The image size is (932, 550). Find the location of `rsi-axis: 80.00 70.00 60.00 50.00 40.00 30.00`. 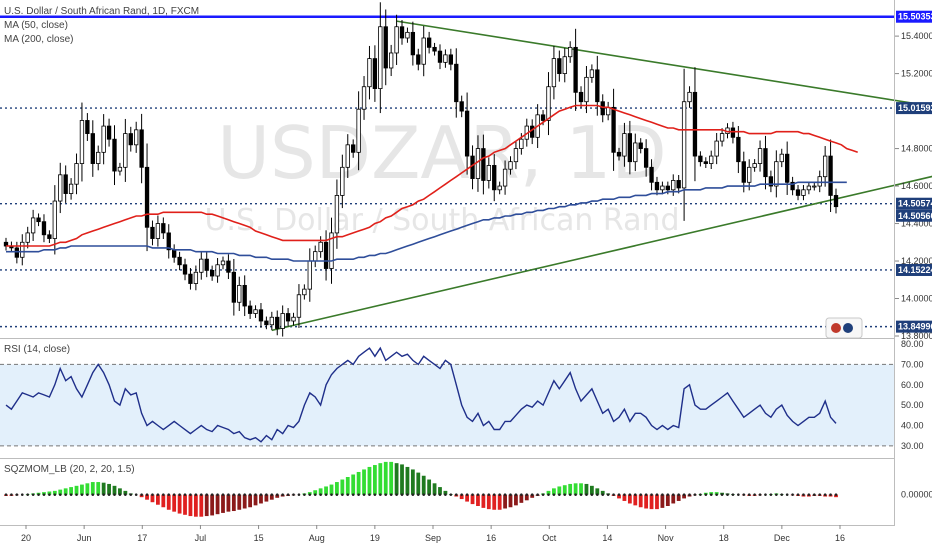

rsi-axis: 80.00 70.00 60.00 50.00 40.00 30.00 is located at coordinates (912, 395).